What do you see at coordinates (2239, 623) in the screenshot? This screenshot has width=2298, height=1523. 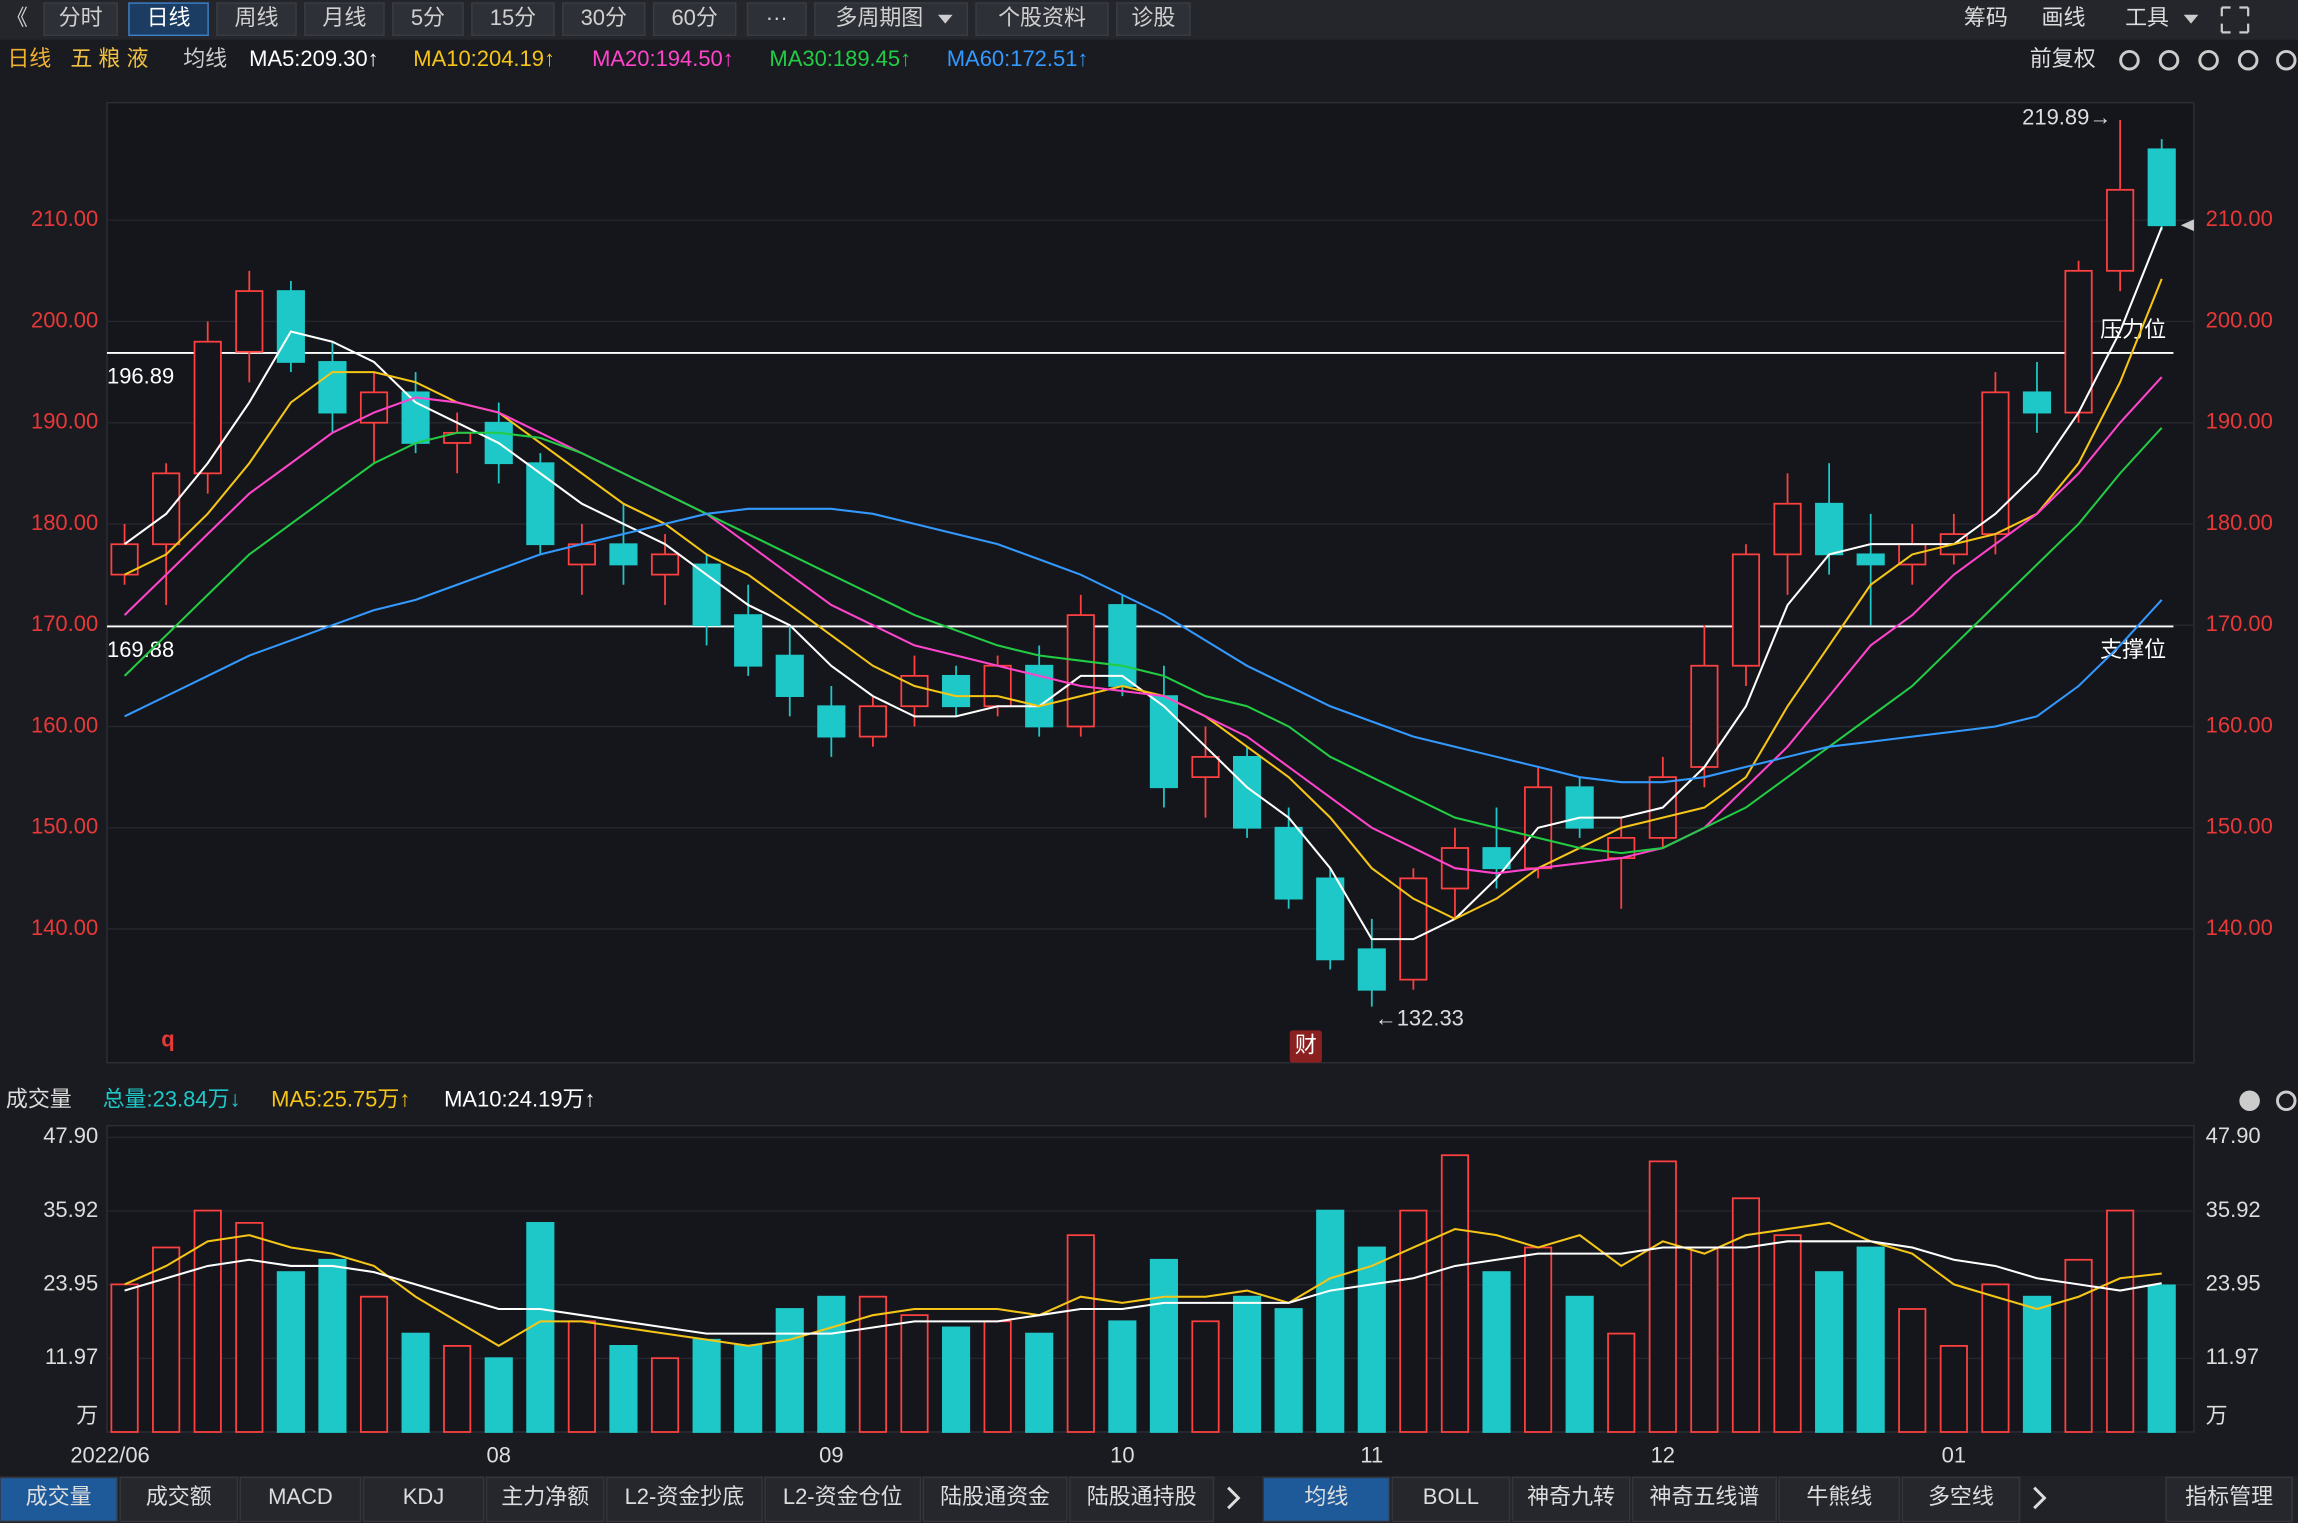 I see `y-tick-label-right: 170.00` at bounding box center [2239, 623].